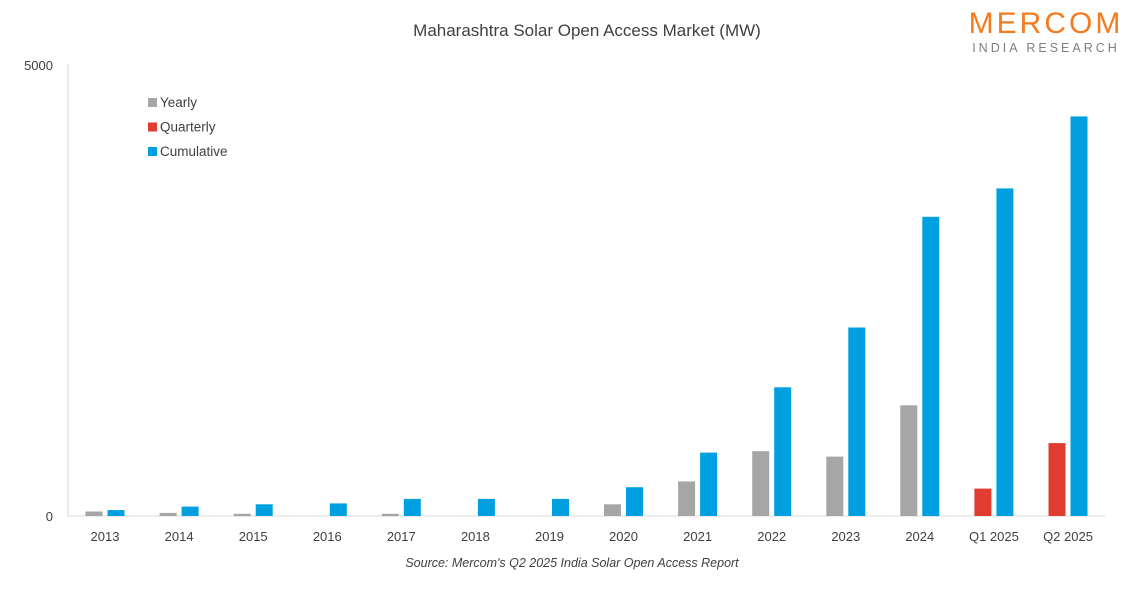 The height and width of the screenshot is (592, 1140). I want to click on bar-quarterly-q1-2025, so click(983, 502).